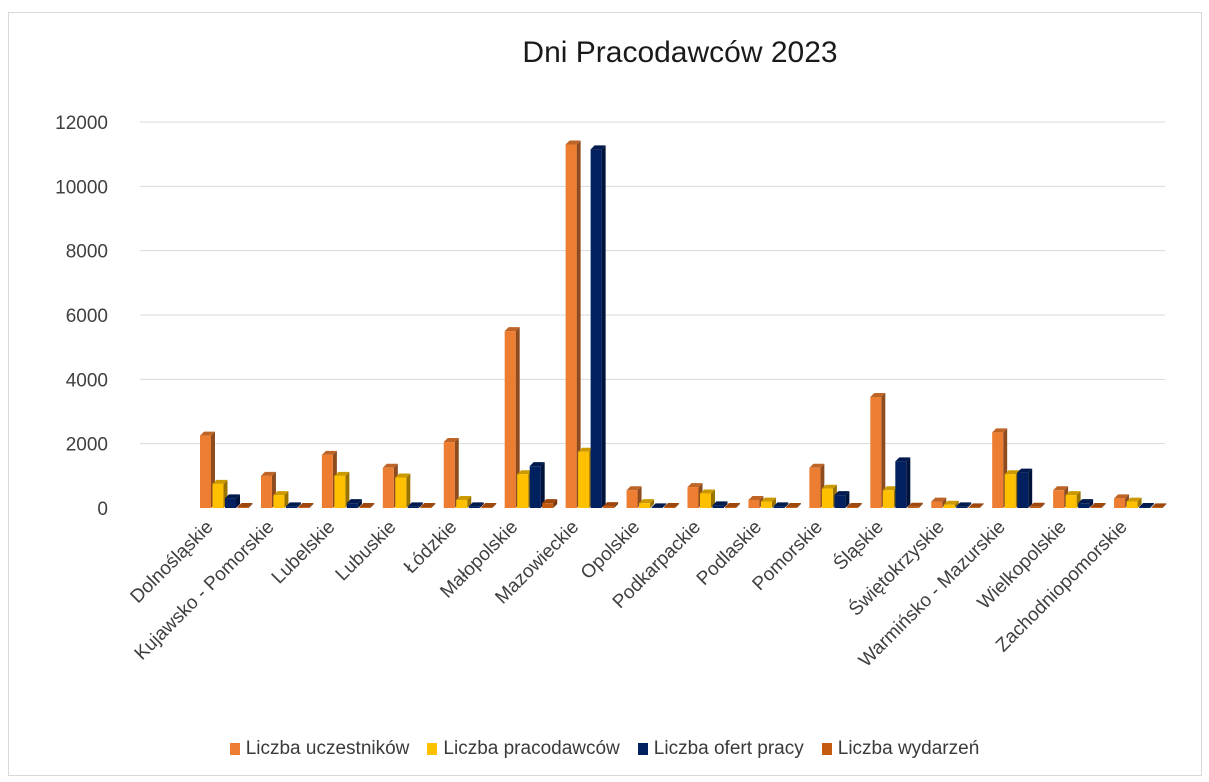 This screenshot has width=1209, height=782. I want to click on y-tick-label: 10000, so click(81, 187).